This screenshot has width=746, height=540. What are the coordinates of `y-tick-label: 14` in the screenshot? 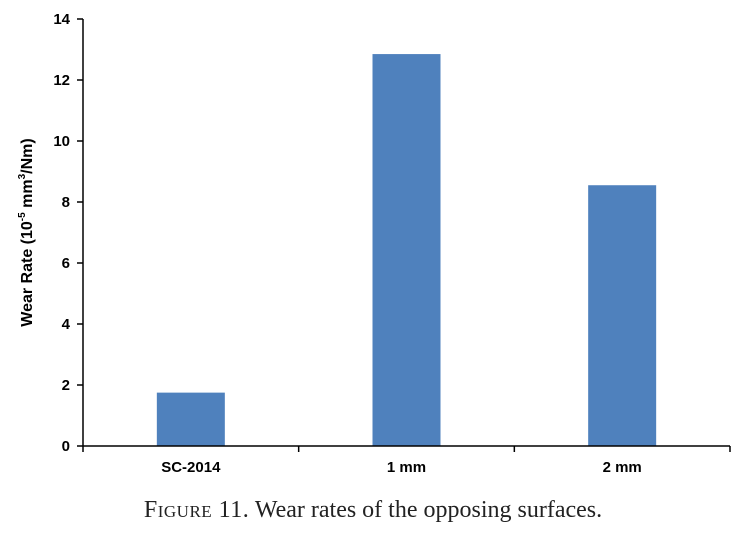 It's located at (61, 19).